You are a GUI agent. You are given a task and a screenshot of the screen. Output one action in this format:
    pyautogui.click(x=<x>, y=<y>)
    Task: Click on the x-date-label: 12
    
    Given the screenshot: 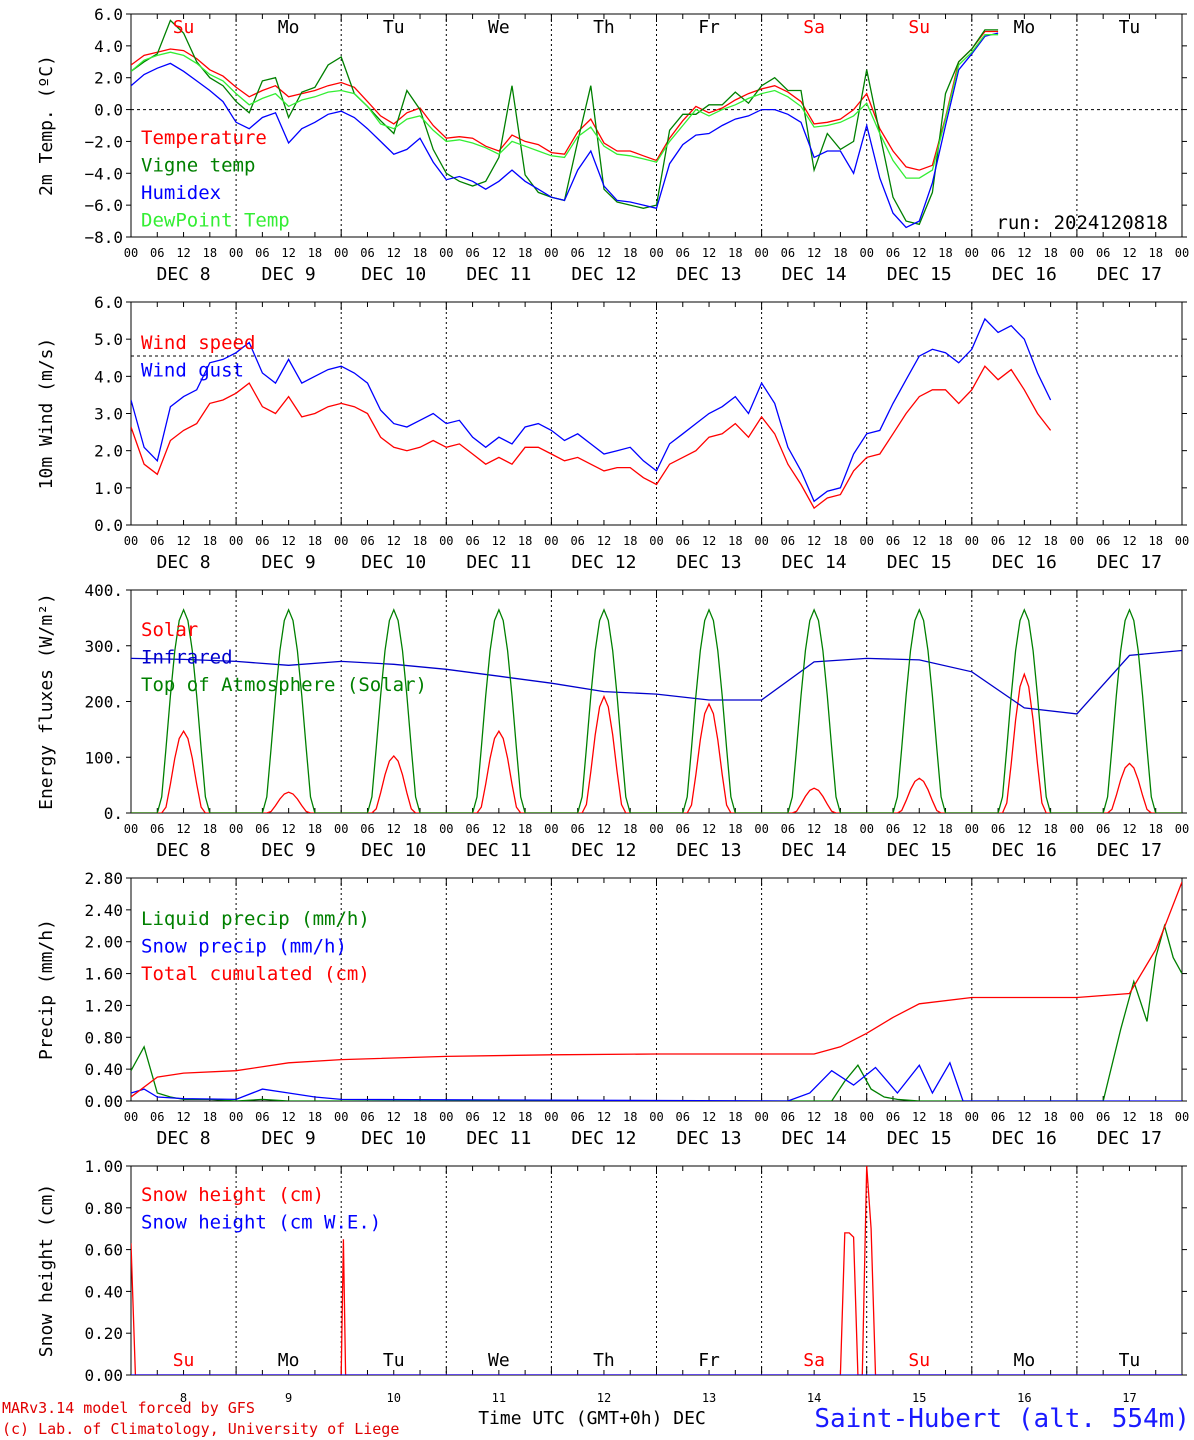 What is the action you would take?
    pyautogui.click(x=604, y=1398)
    